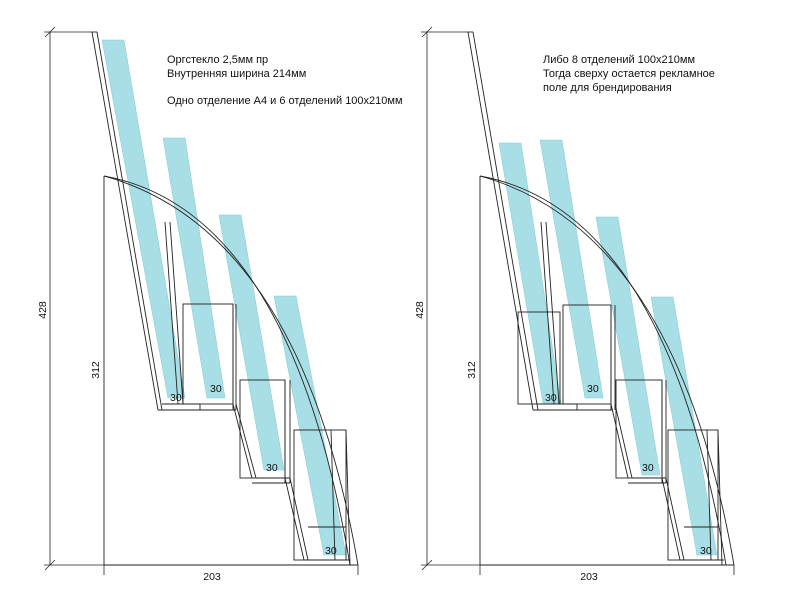 The image size is (798, 605). Describe the element at coordinates (176, 398) in the screenshot. I see `left-pocket-label-1: 30` at that location.